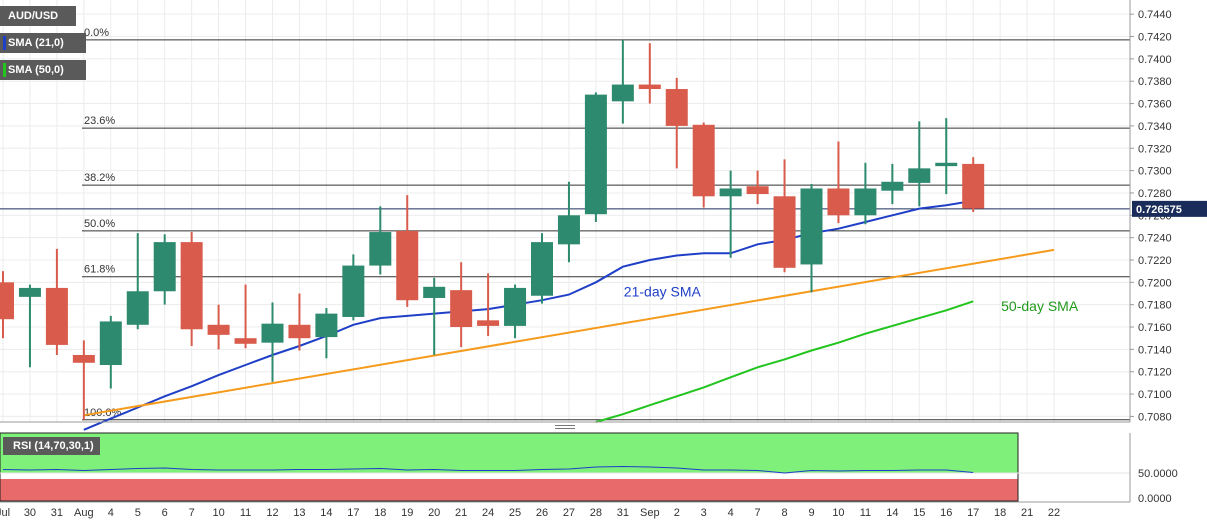 This screenshot has width=1207, height=526. I want to click on x-tick-label: 19, so click(407, 513).